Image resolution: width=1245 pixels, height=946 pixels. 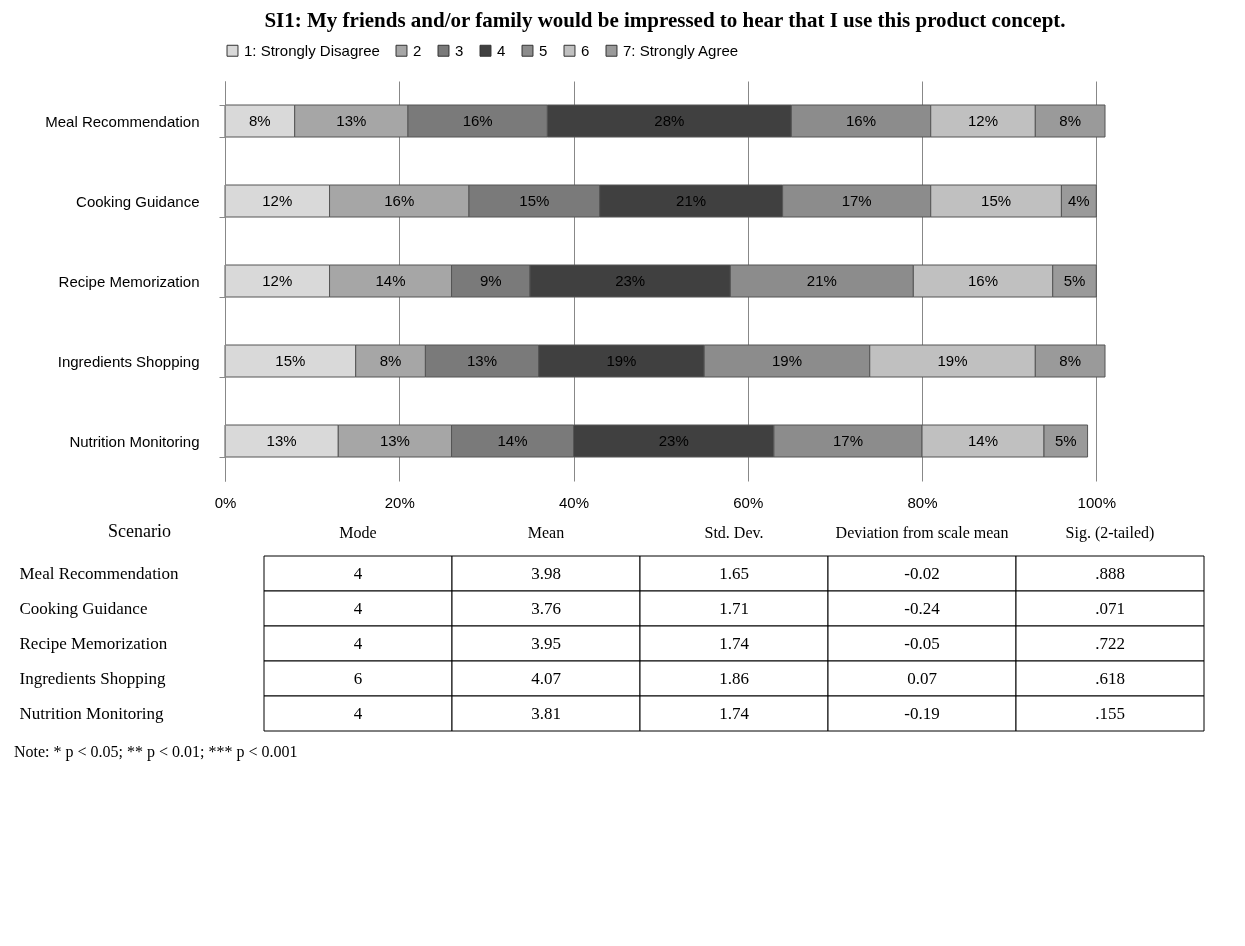 I want to click on data-label: 1.71, so click(x=734, y=608).